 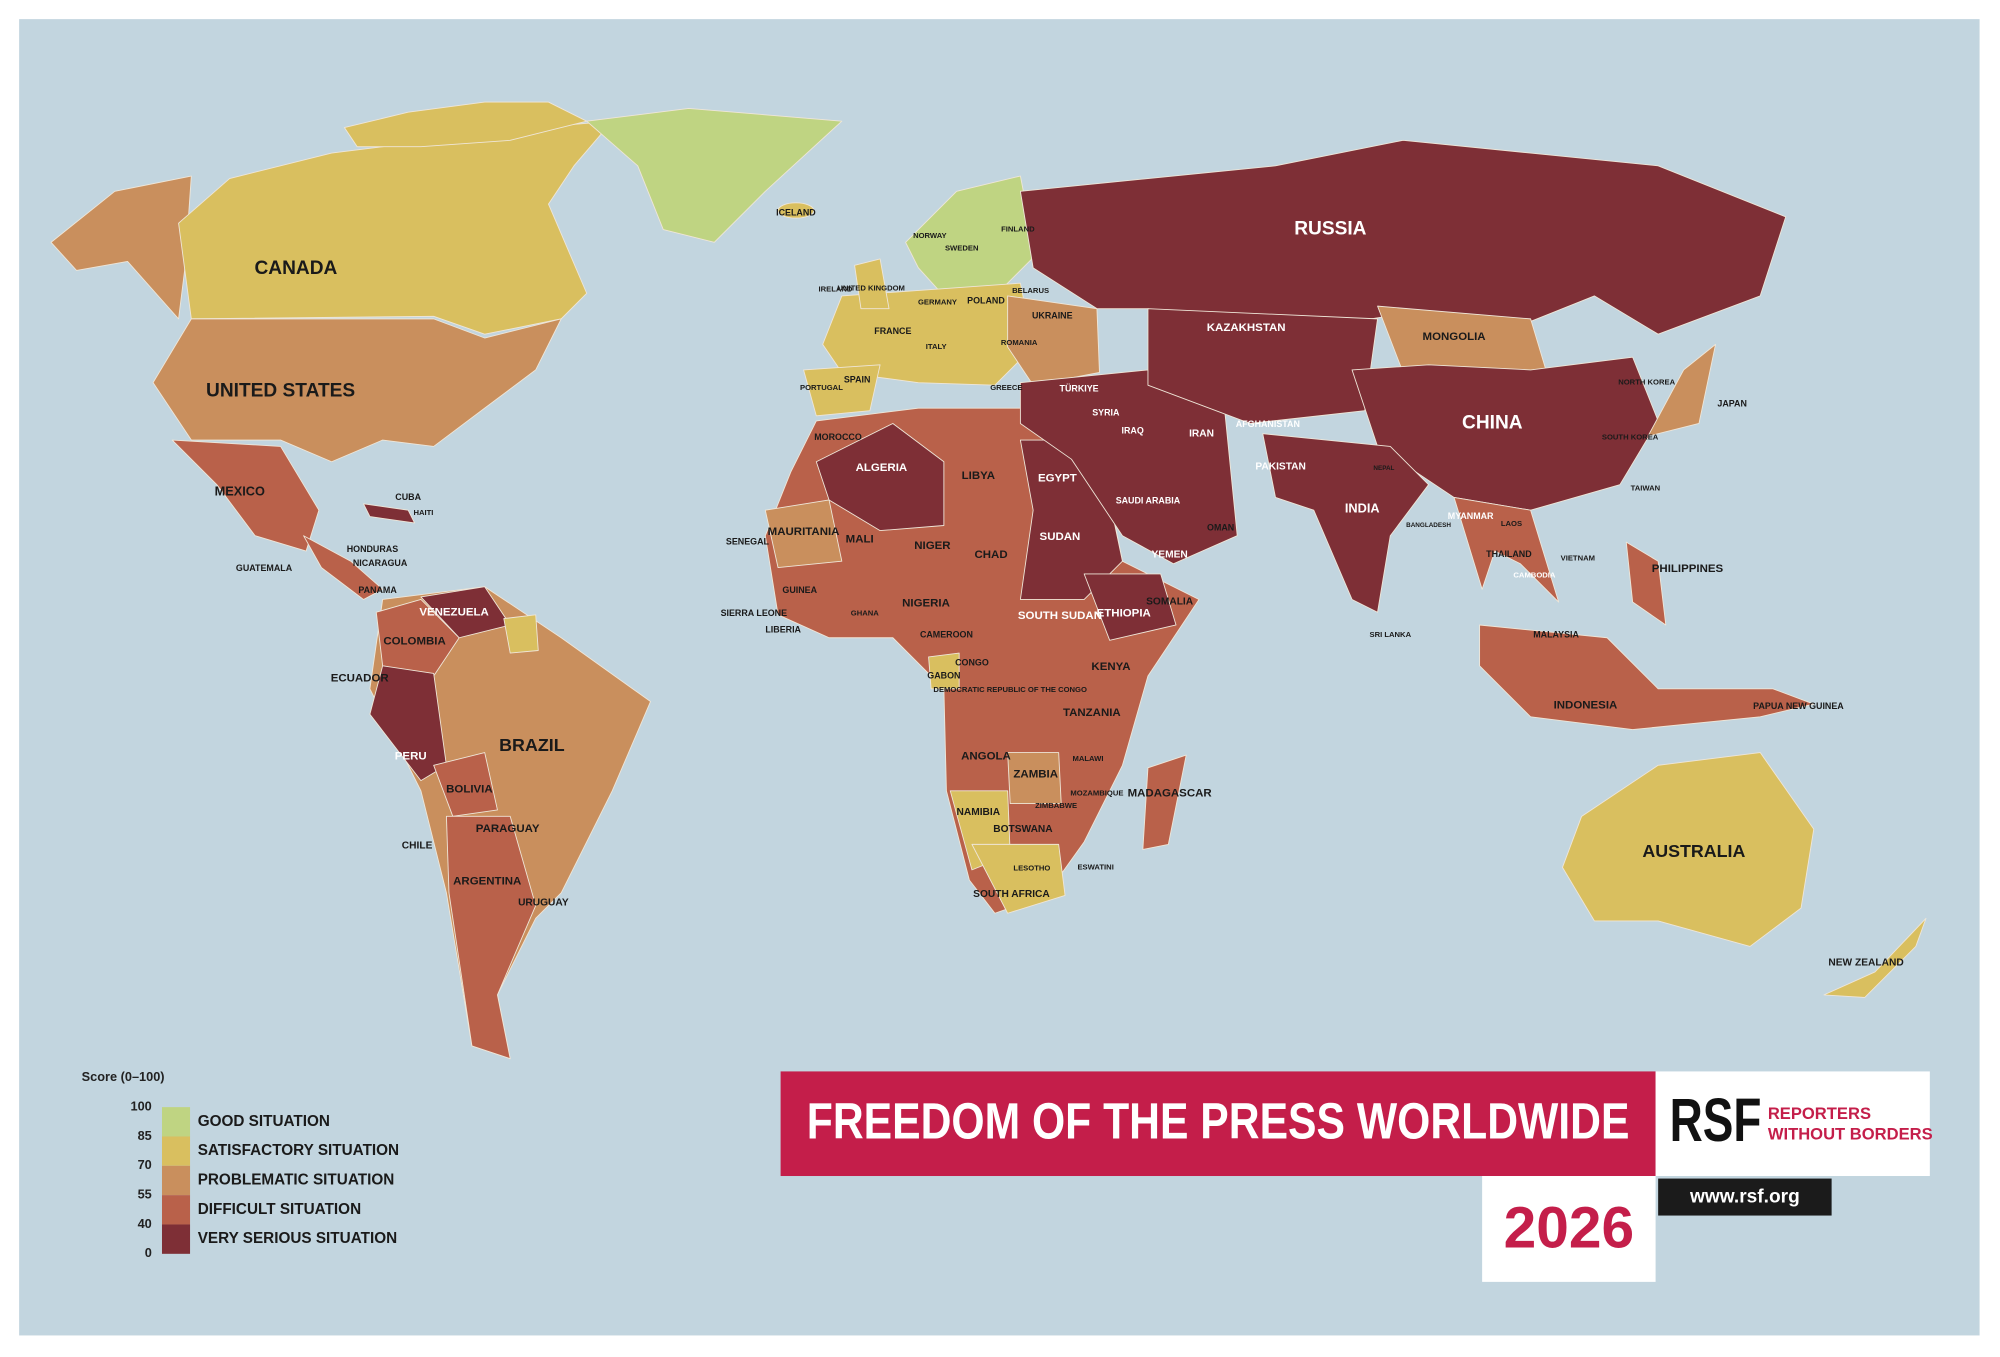 What do you see at coordinates (857, 379) in the screenshot?
I see `country-label: SPAIN` at bounding box center [857, 379].